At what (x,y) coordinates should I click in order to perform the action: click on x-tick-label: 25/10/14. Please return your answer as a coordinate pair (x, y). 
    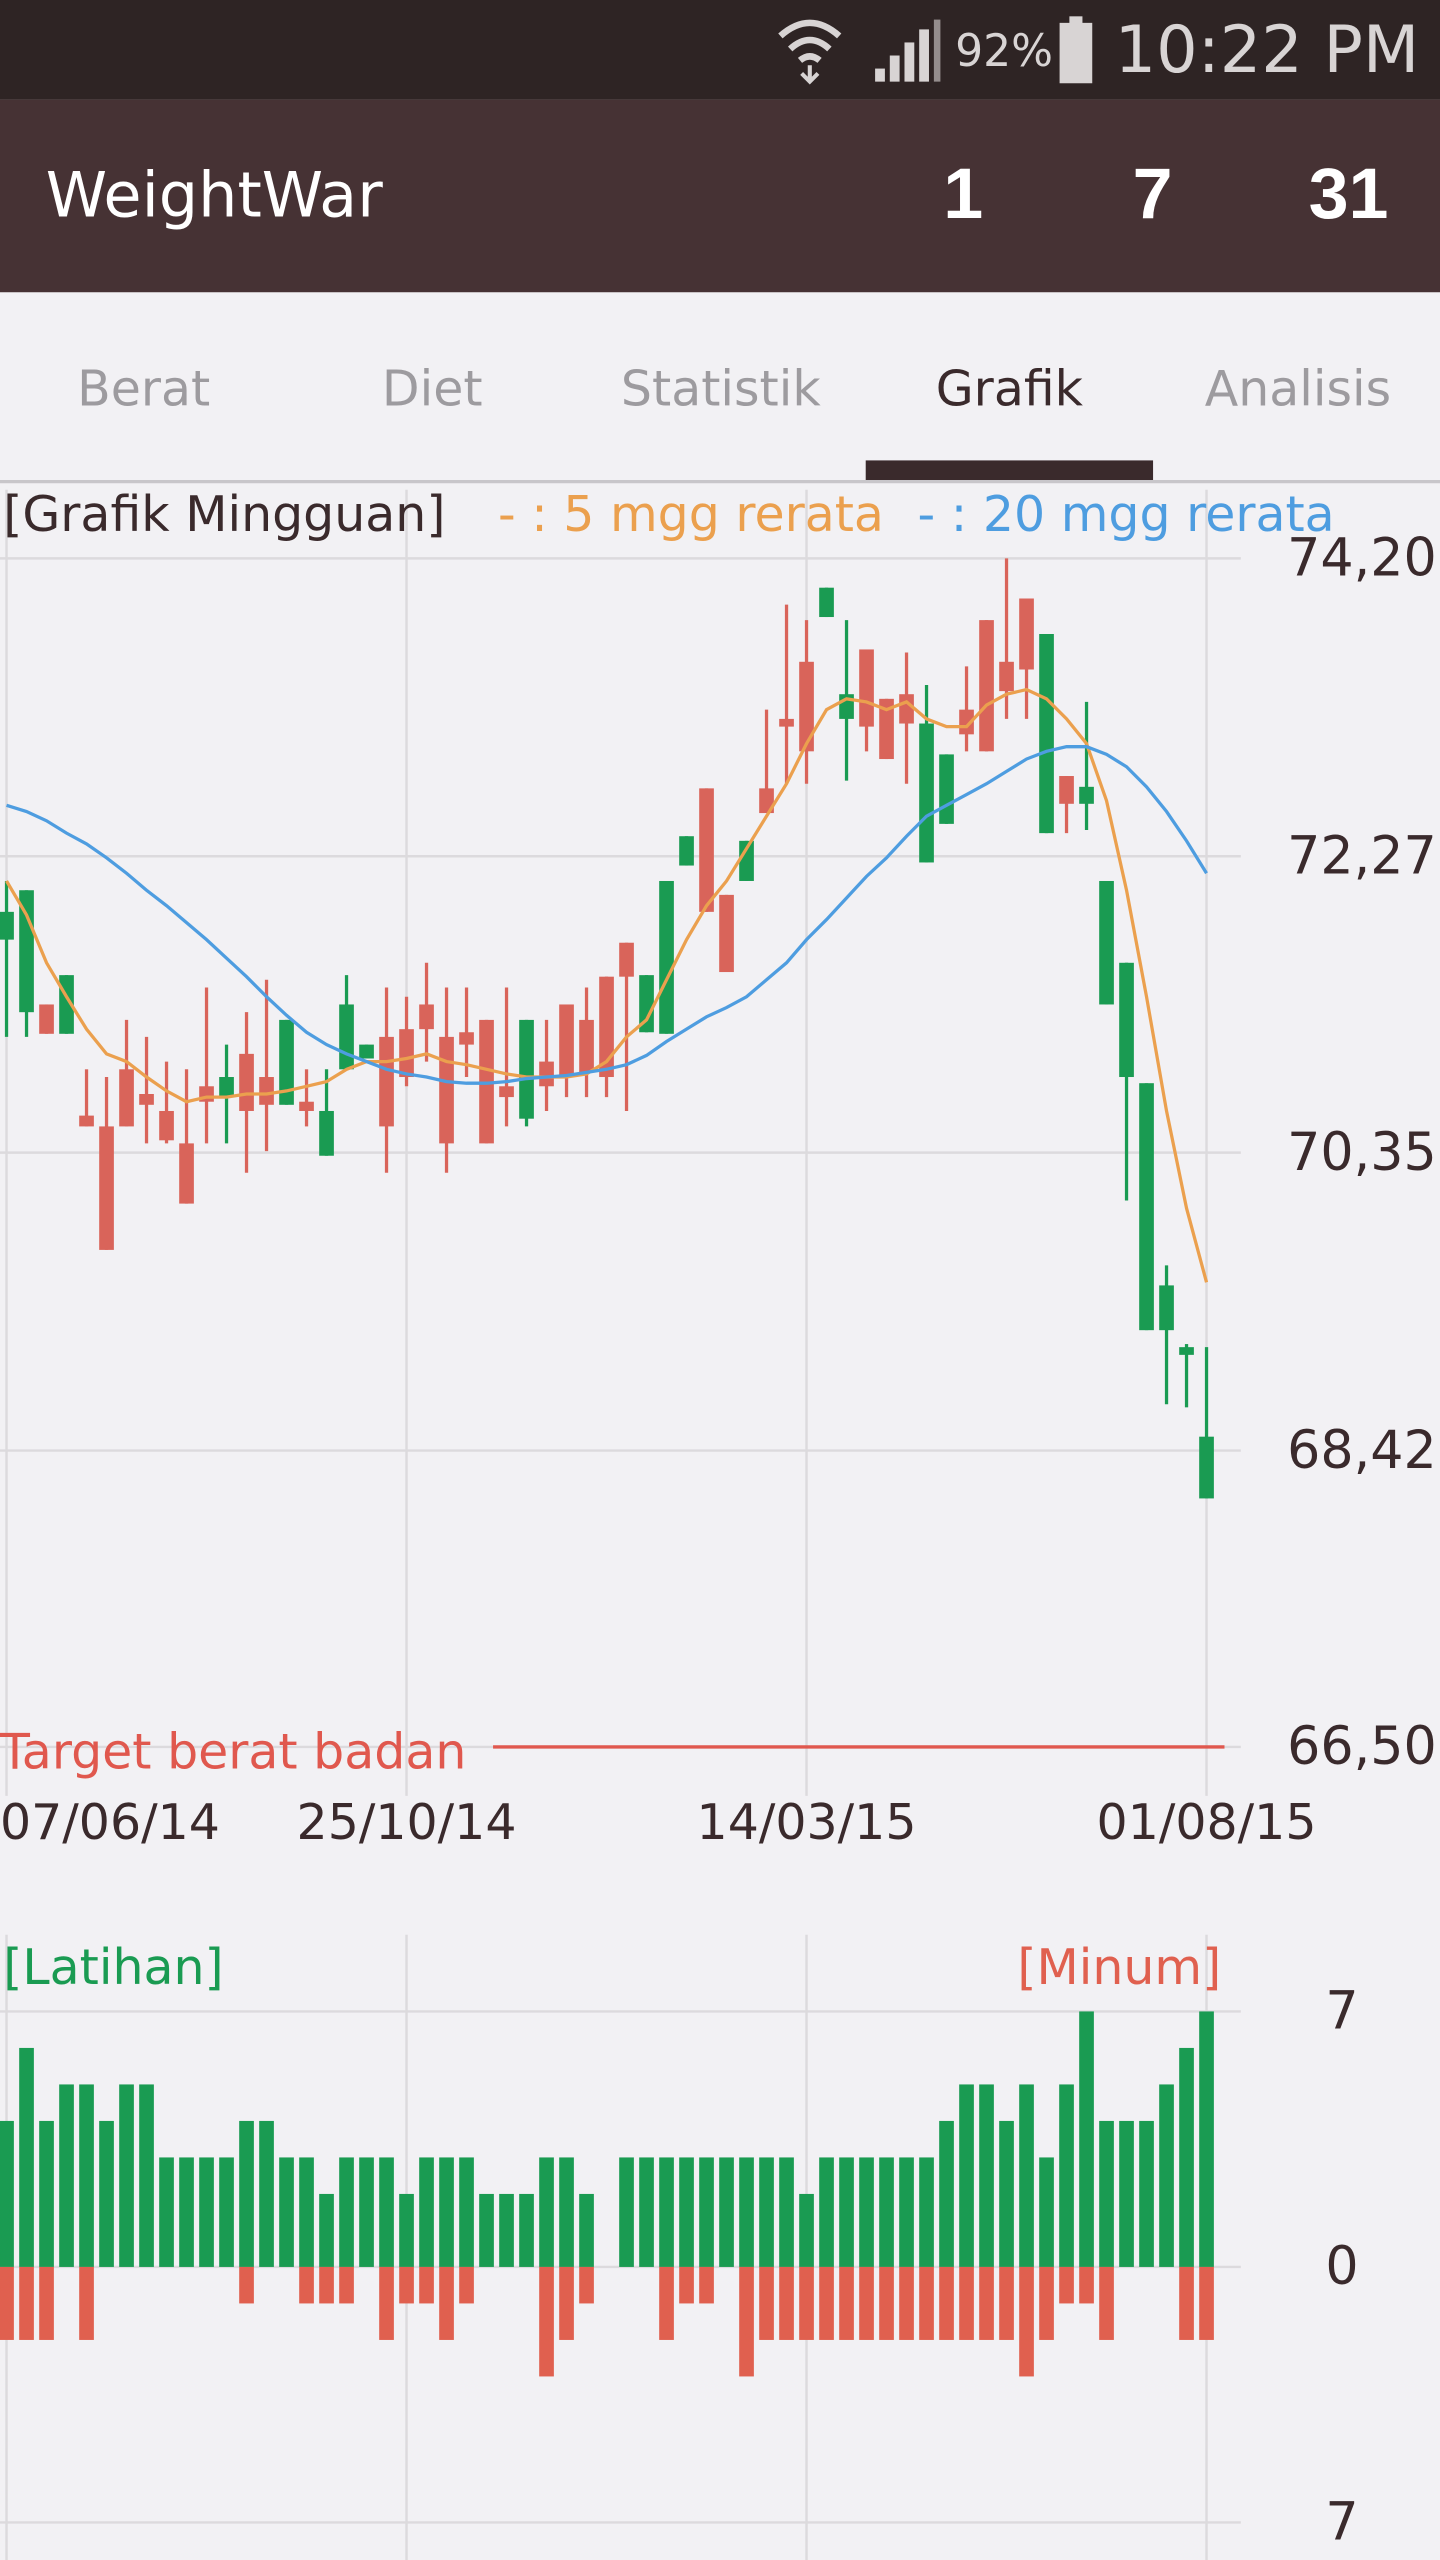
    Looking at the image, I should click on (407, 1822).